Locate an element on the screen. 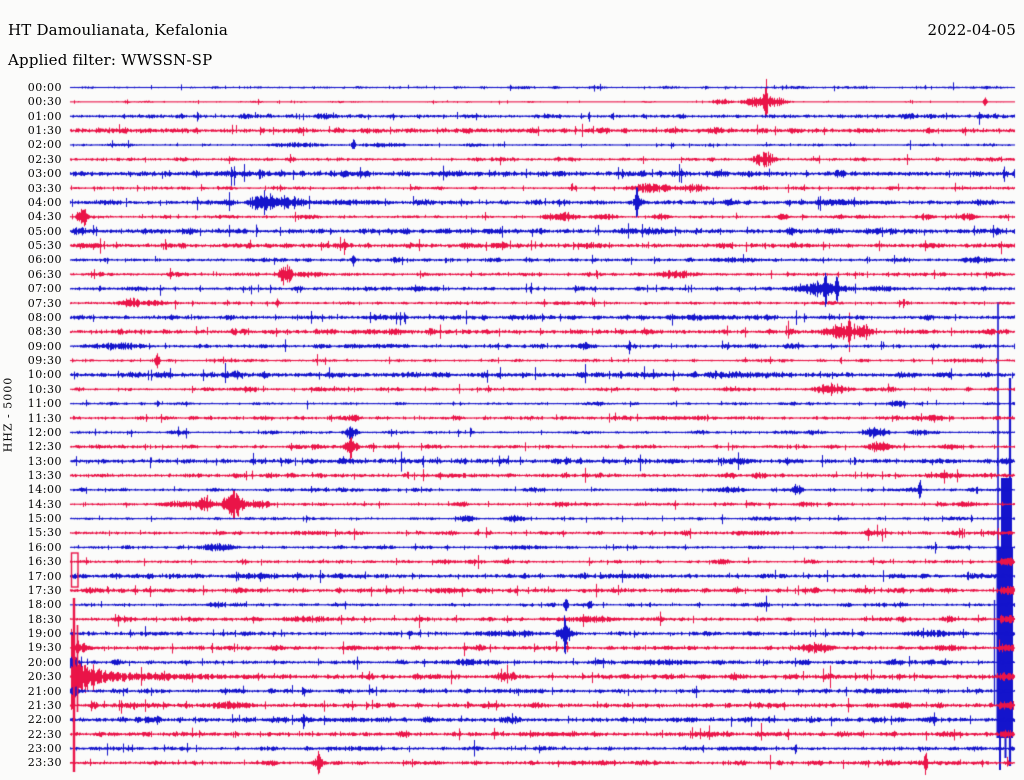 The image size is (1024, 780). row-time-label: 06:00 is located at coordinates (44, 260).